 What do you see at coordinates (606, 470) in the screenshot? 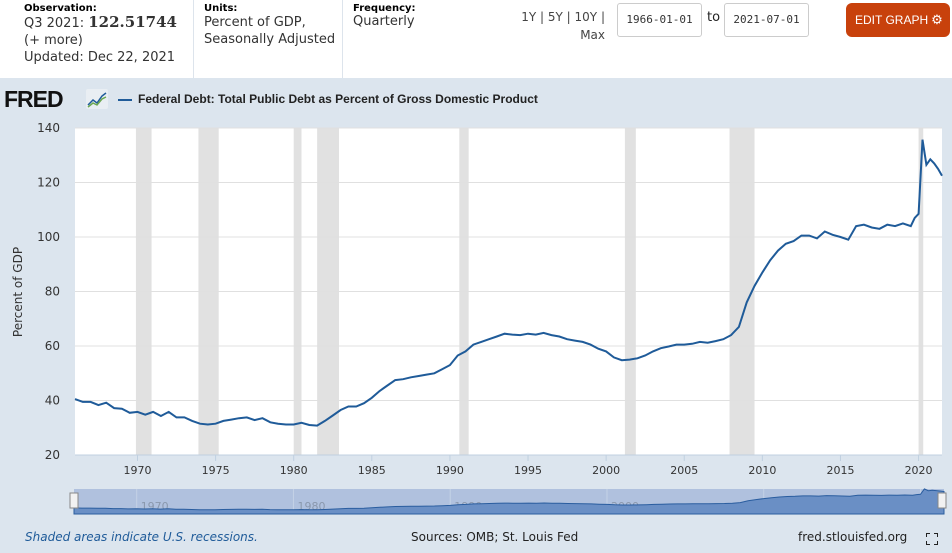
I see `x-tick-label: 2000` at bounding box center [606, 470].